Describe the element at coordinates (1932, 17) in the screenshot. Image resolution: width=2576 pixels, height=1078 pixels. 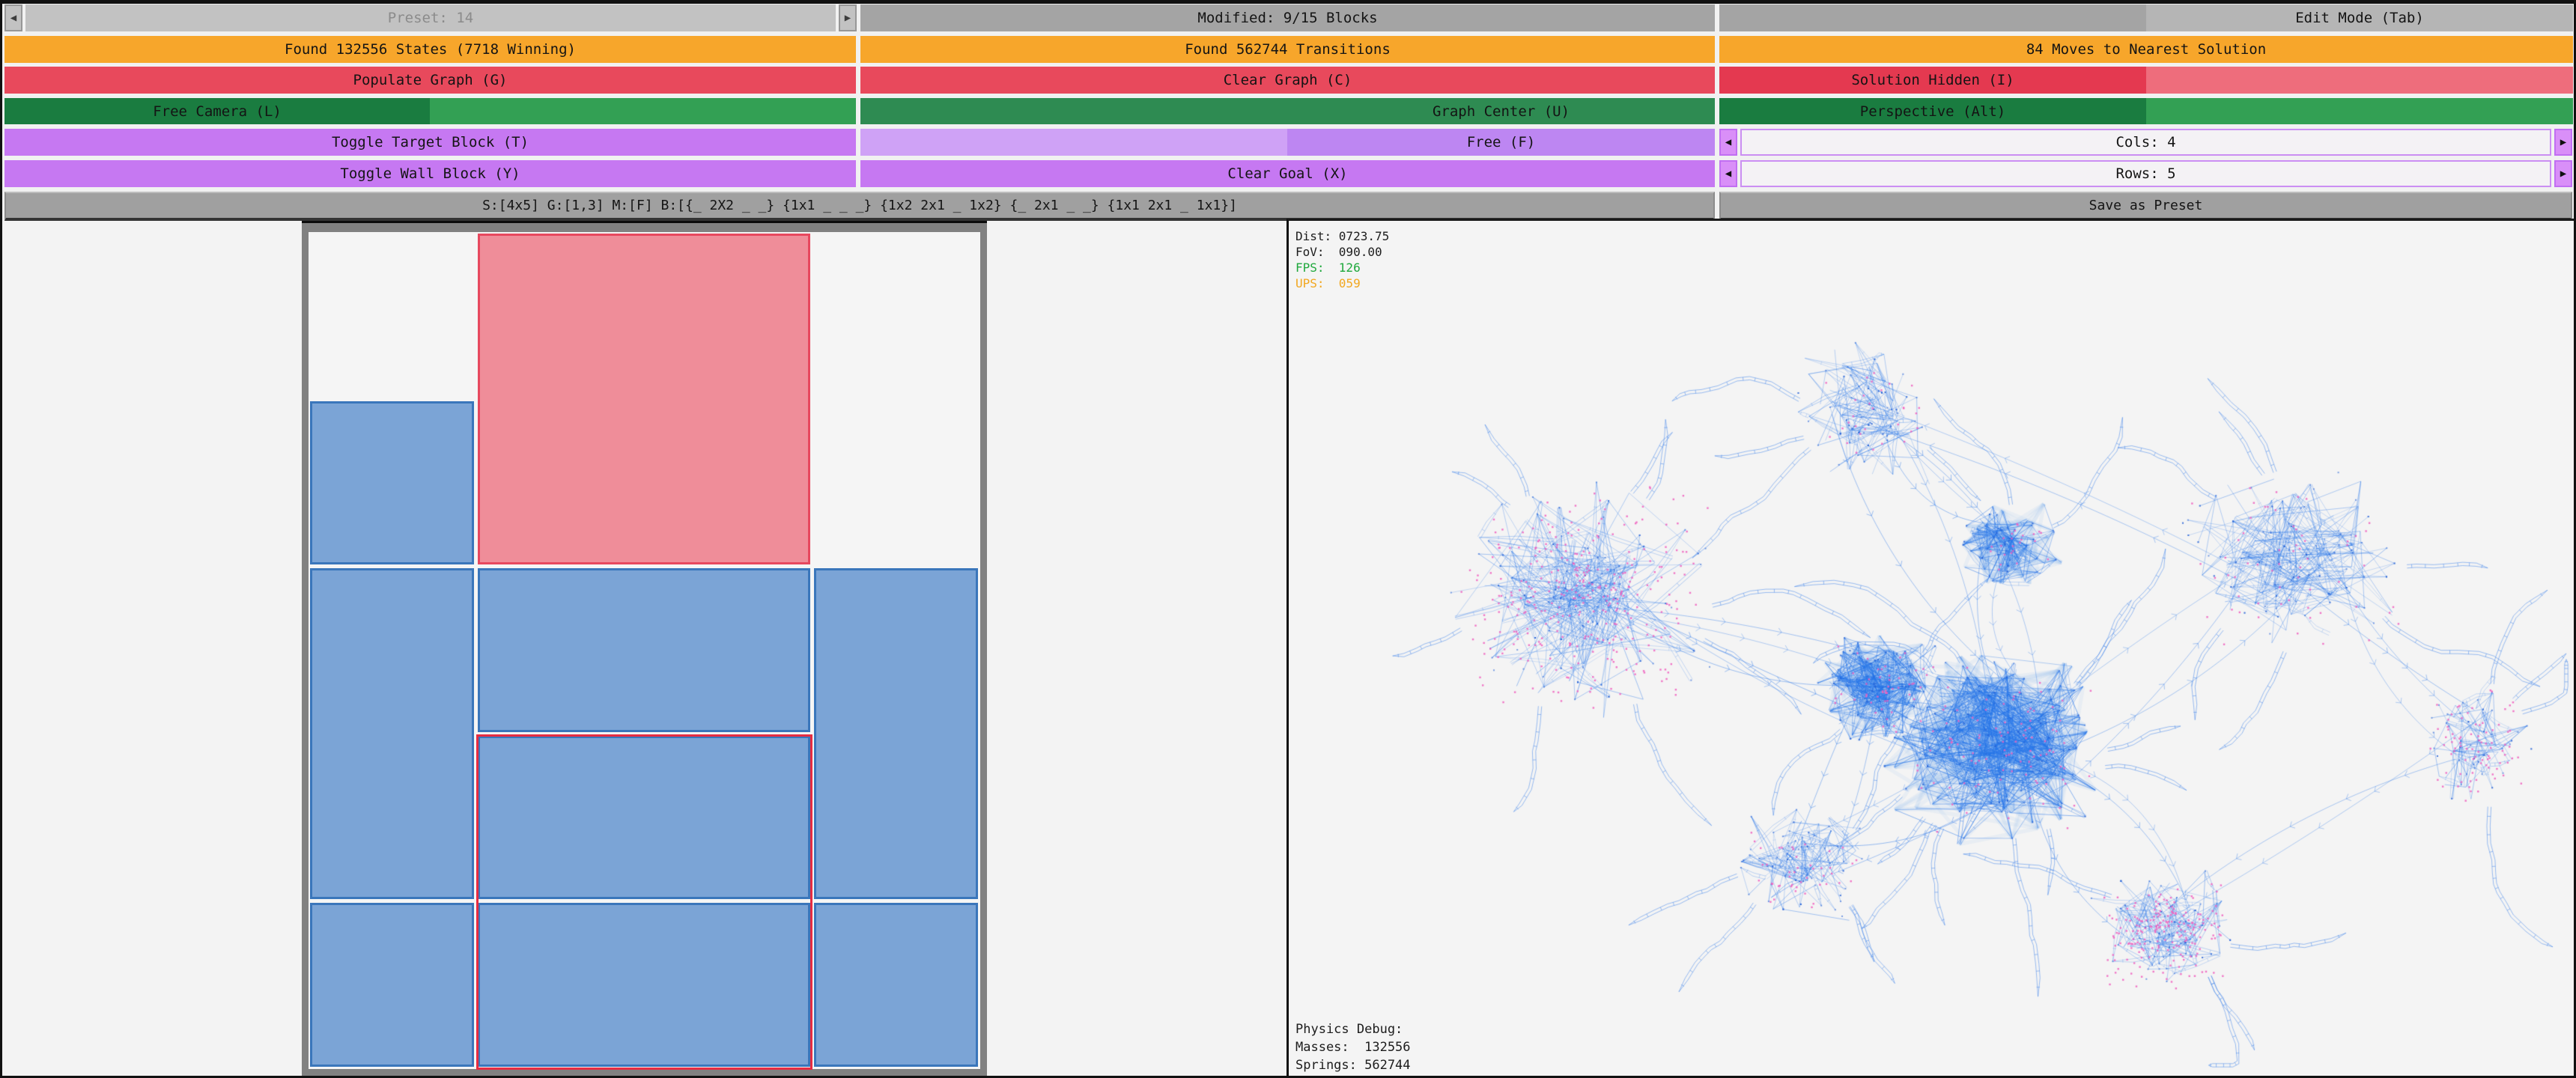
I see `edit-mode-fill` at that location.